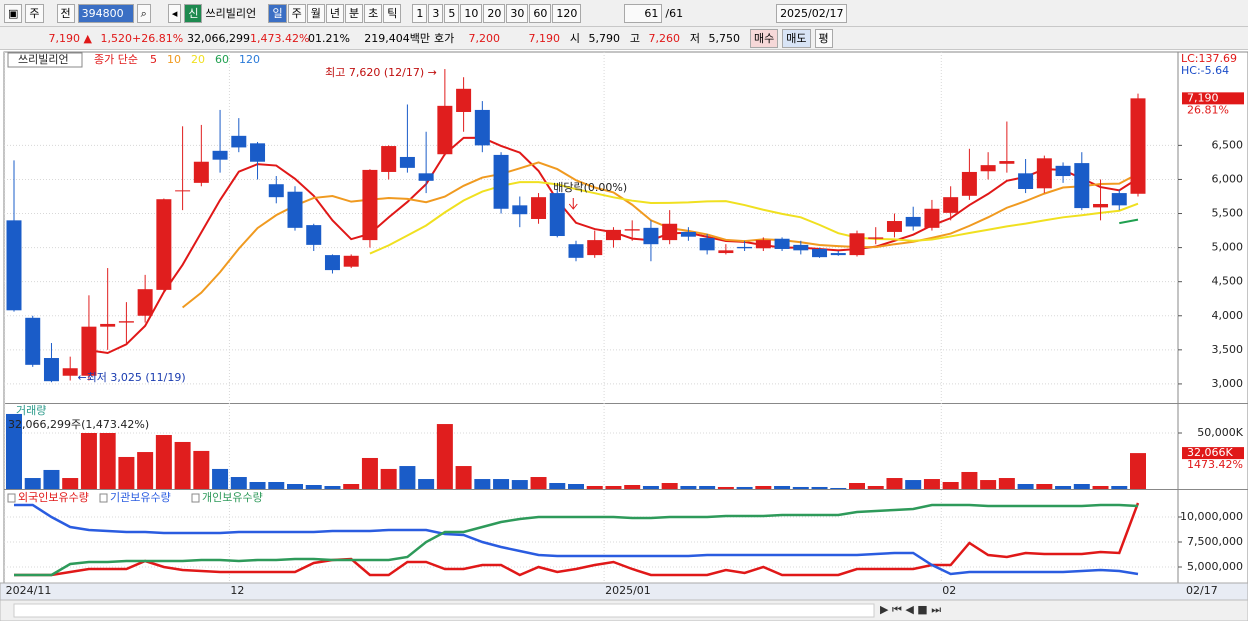 Image resolution: width=1248 pixels, height=621 pixels. Describe the element at coordinates (1228, 281) in the screenshot. I see `y-tick-label: 4,500` at that location.